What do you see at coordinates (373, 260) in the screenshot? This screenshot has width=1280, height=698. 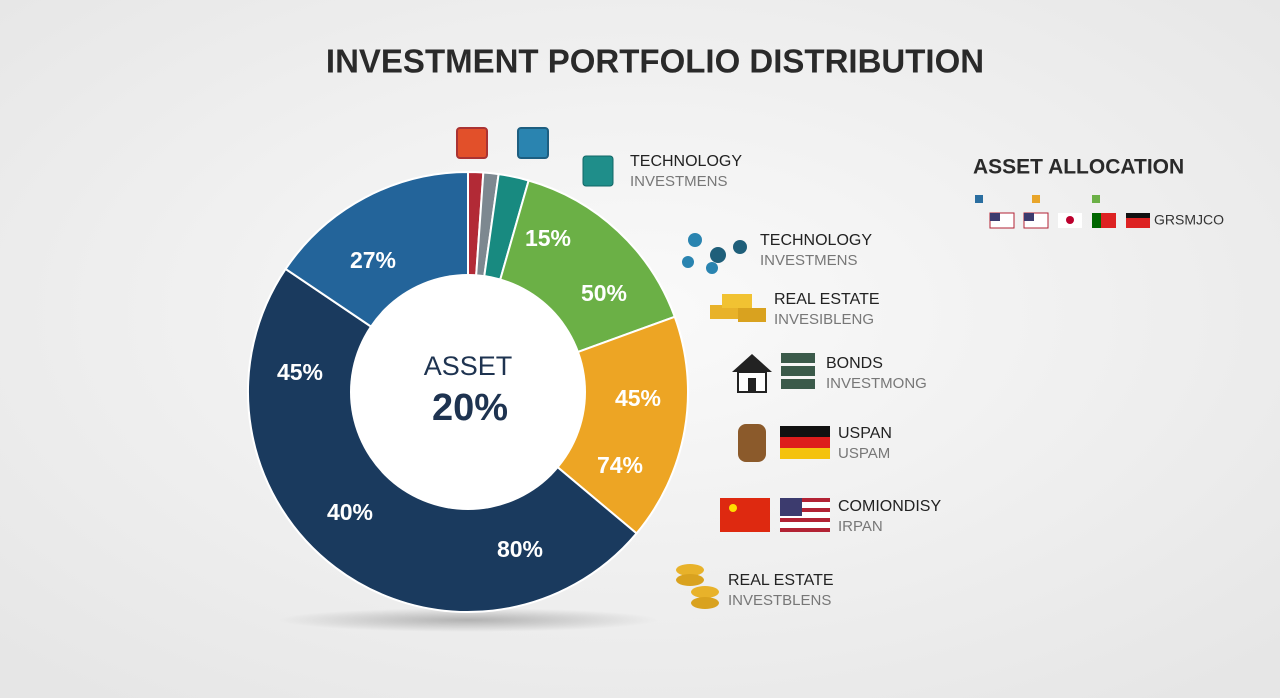 I see `slice-label: 27%` at bounding box center [373, 260].